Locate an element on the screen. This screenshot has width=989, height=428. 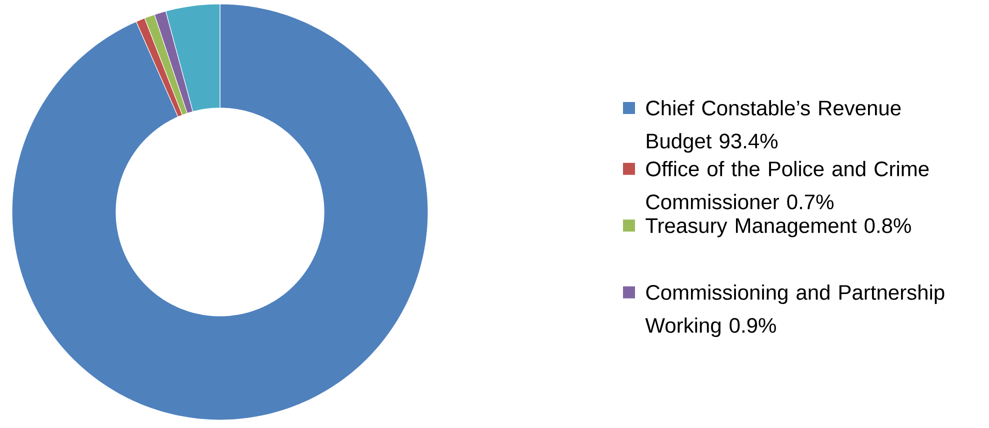
legend-label: Commissioning and Partnership Working 0.9% is located at coordinates (794, 311).